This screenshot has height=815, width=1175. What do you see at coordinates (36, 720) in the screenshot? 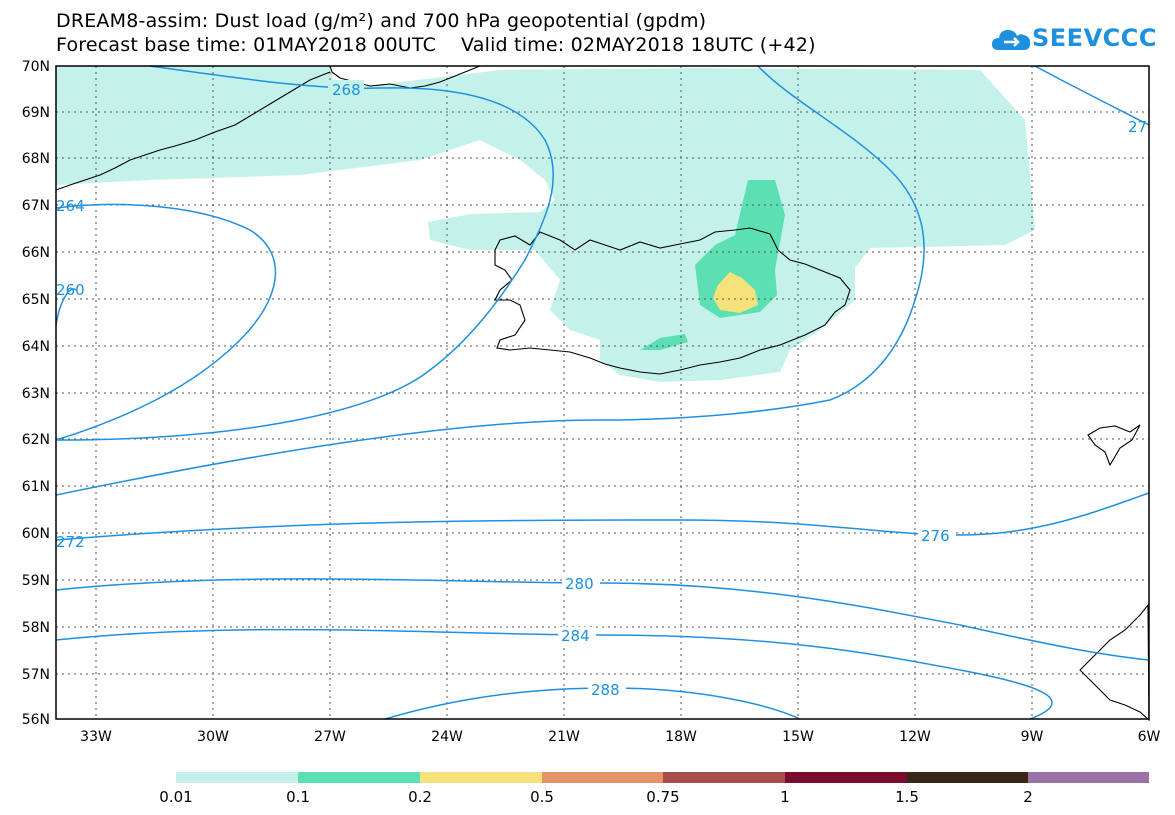
I see `lat-label: 56N` at bounding box center [36, 720].